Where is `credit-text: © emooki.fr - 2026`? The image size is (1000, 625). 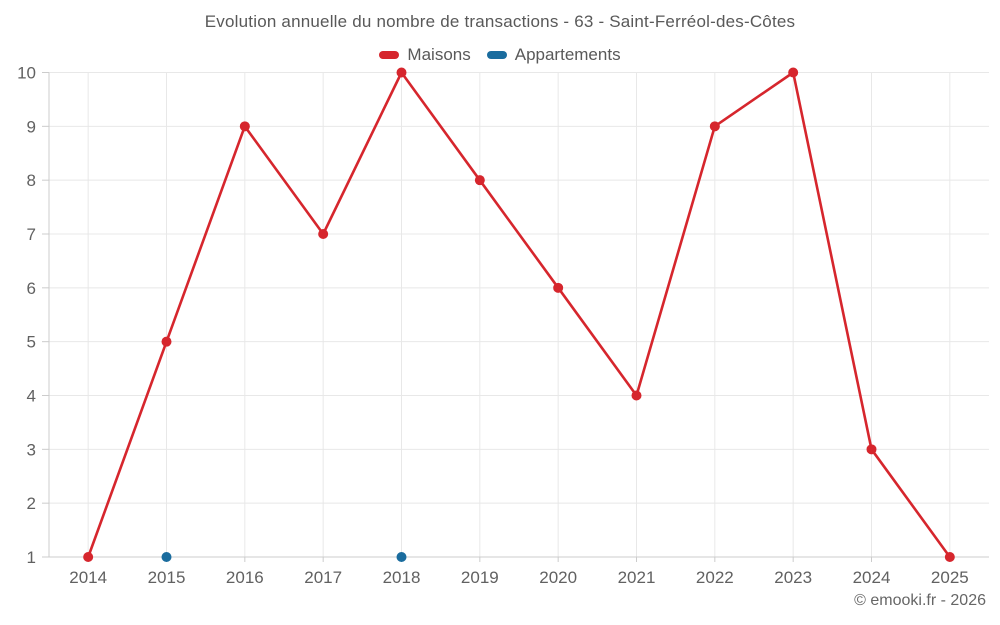
credit-text: © emooki.fr - 2026 is located at coordinates (920, 600).